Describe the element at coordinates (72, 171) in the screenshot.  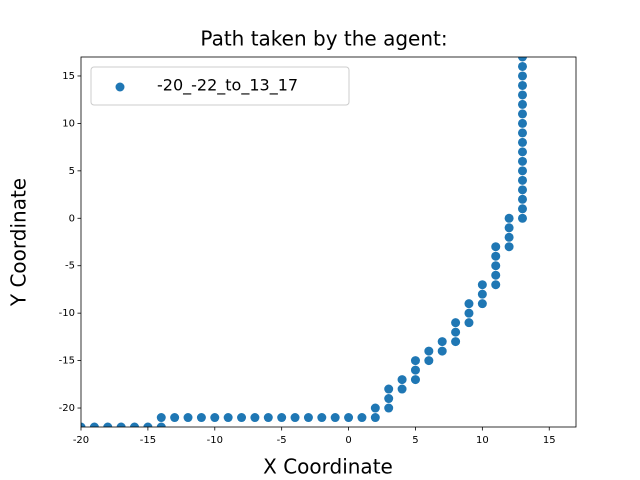
I see `y-tick-label: 5` at that location.